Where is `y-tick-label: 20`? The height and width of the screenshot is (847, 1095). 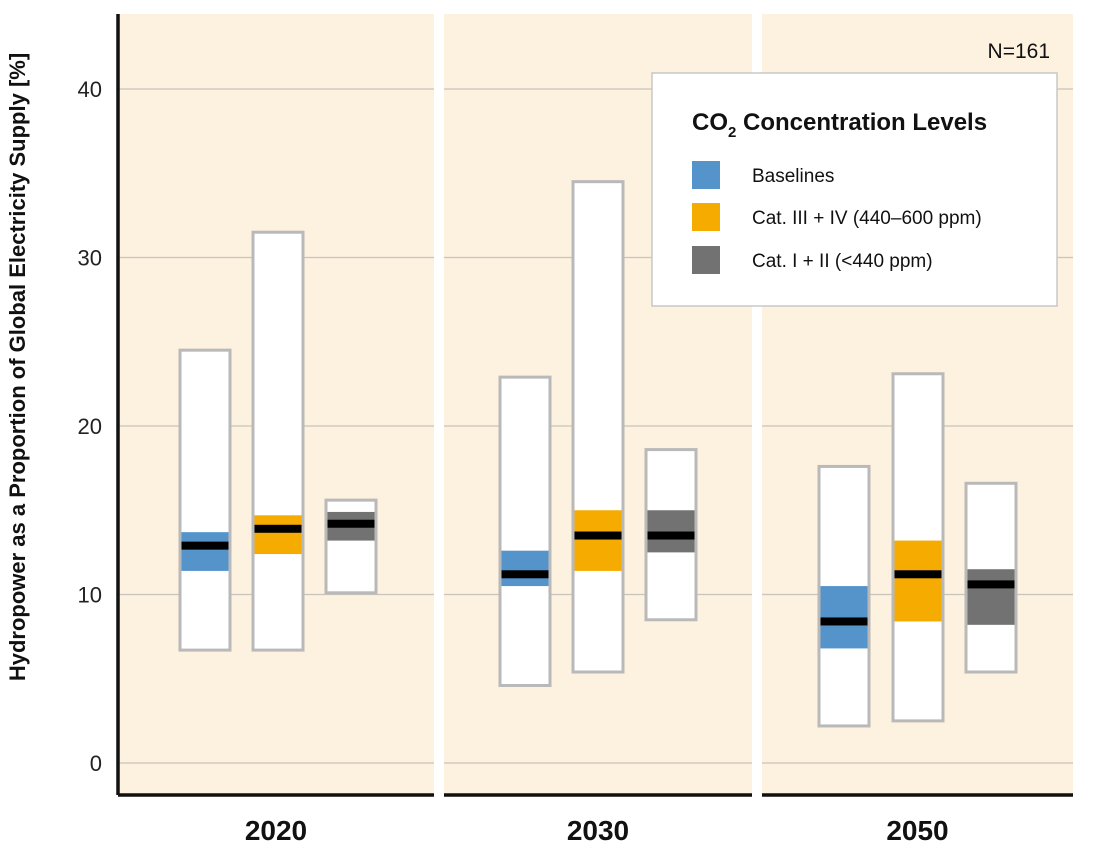
y-tick-label: 20 is located at coordinates (90, 426).